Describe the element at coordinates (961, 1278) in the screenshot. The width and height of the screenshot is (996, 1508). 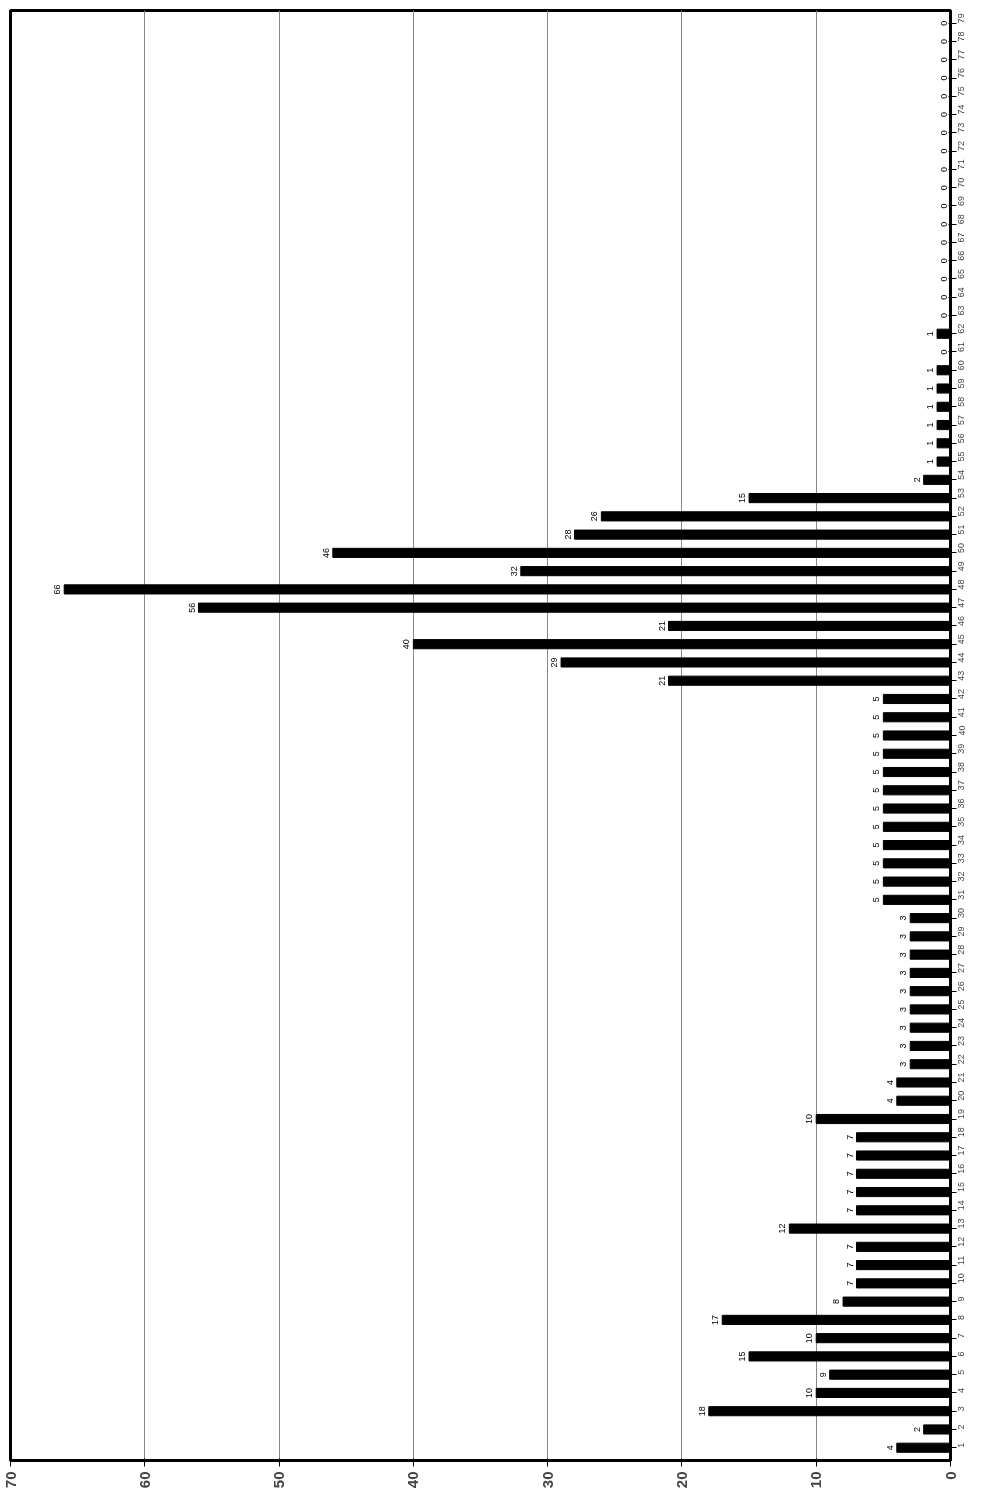
I see `y-tick-label: 10` at that location.